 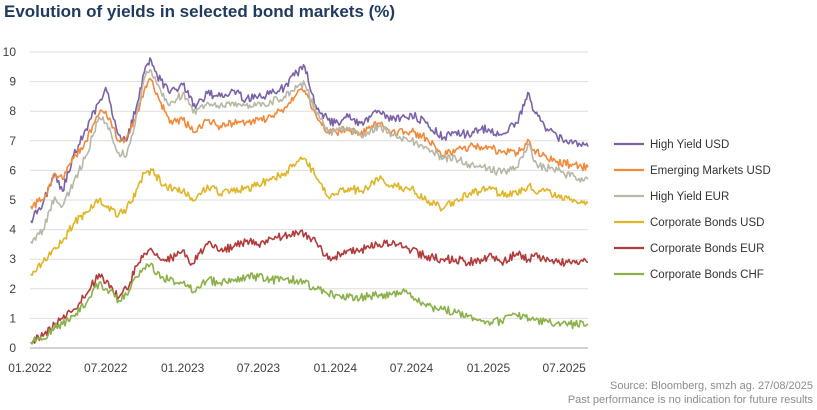 What do you see at coordinates (12, 230) in the screenshot?
I see `y-tick-label: 4` at bounding box center [12, 230].